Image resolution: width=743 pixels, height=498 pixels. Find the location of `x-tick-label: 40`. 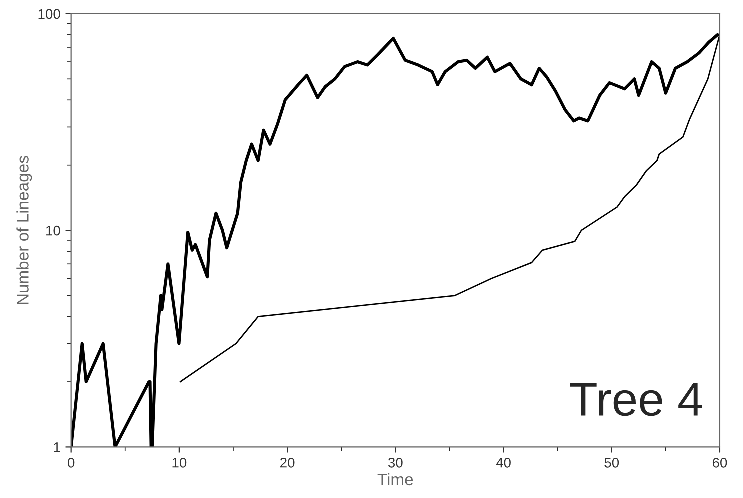

x-tick-label: 40 is located at coordinates (503, 463).